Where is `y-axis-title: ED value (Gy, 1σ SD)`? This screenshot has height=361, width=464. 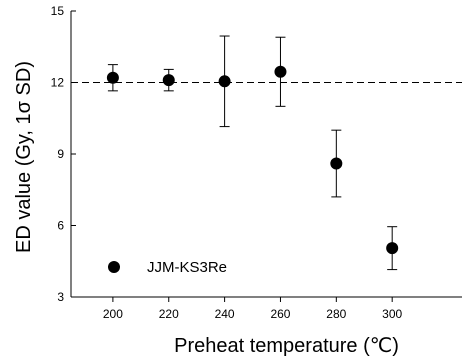
y-axis-title: ED value (Gy, 1σ SD) is located at coordinates (24, 157).